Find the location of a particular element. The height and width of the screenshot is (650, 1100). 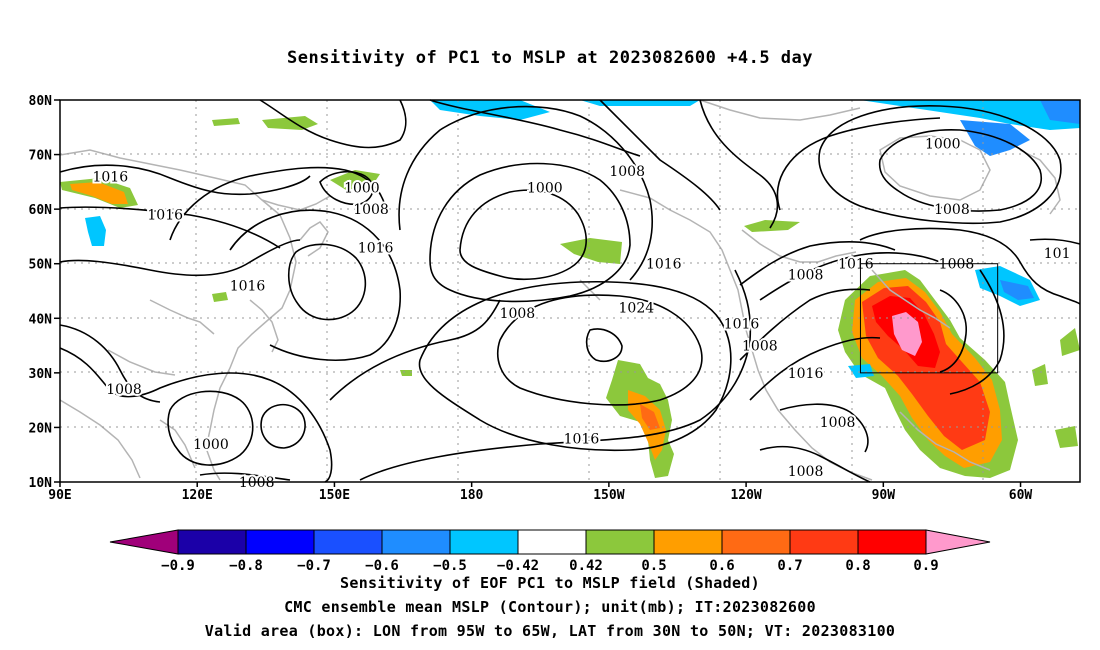

colorbar-tick-label: 0.5 is located at coordinates (653, 566).